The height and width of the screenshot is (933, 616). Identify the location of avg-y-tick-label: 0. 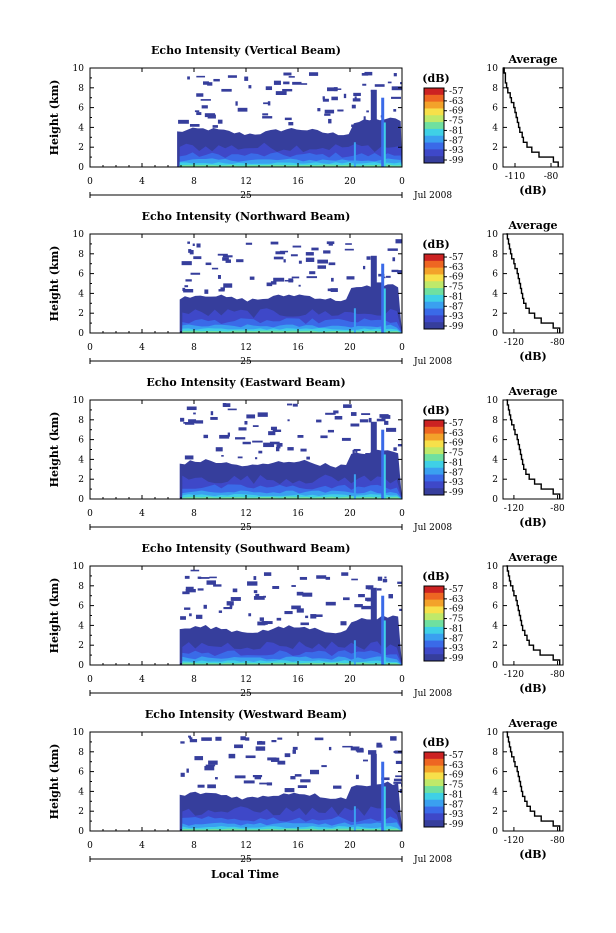
(495, 334).